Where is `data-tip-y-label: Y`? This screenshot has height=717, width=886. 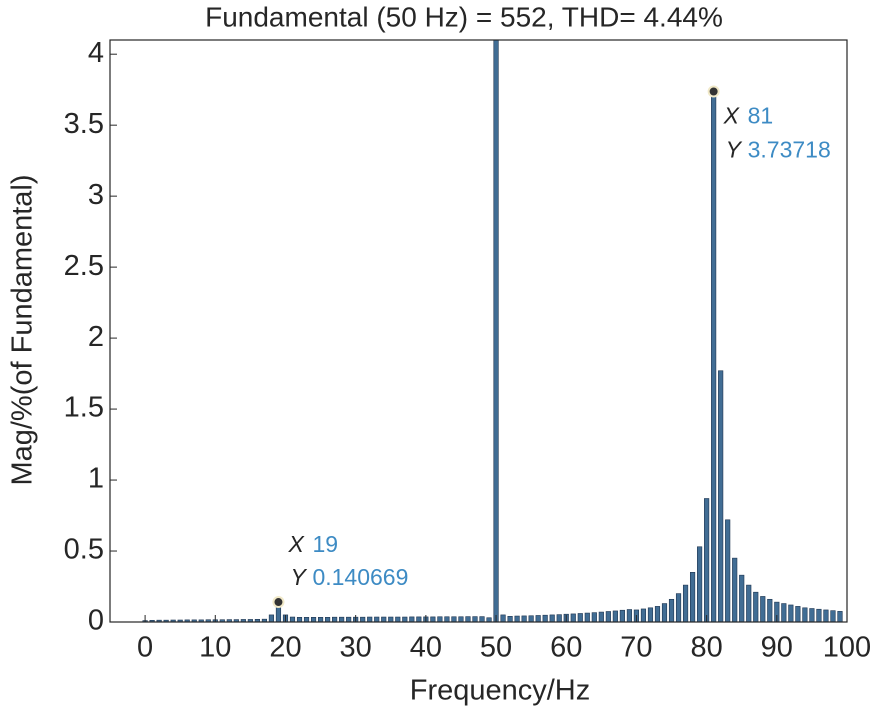 data-tip-y-label: Y is located at coordinates (734, 150).